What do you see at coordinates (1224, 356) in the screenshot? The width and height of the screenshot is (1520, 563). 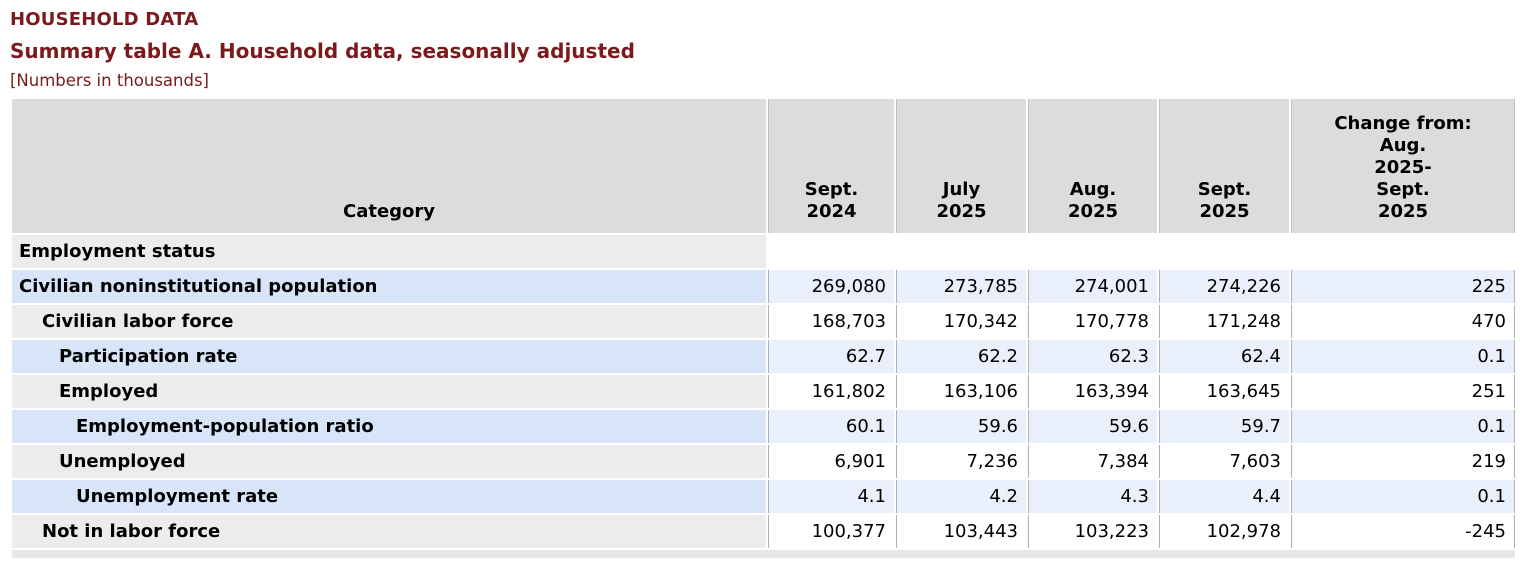 I see `value-cell: 62.4` at bounding box center [1224, 356].